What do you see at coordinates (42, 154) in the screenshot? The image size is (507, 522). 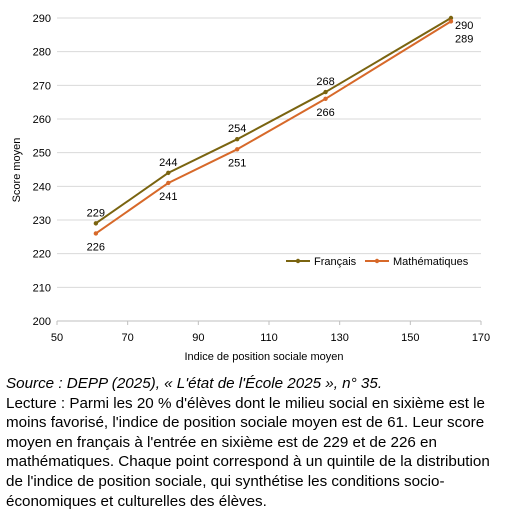 I see `y-tick-label: 250` at bounding box center [42, 154].